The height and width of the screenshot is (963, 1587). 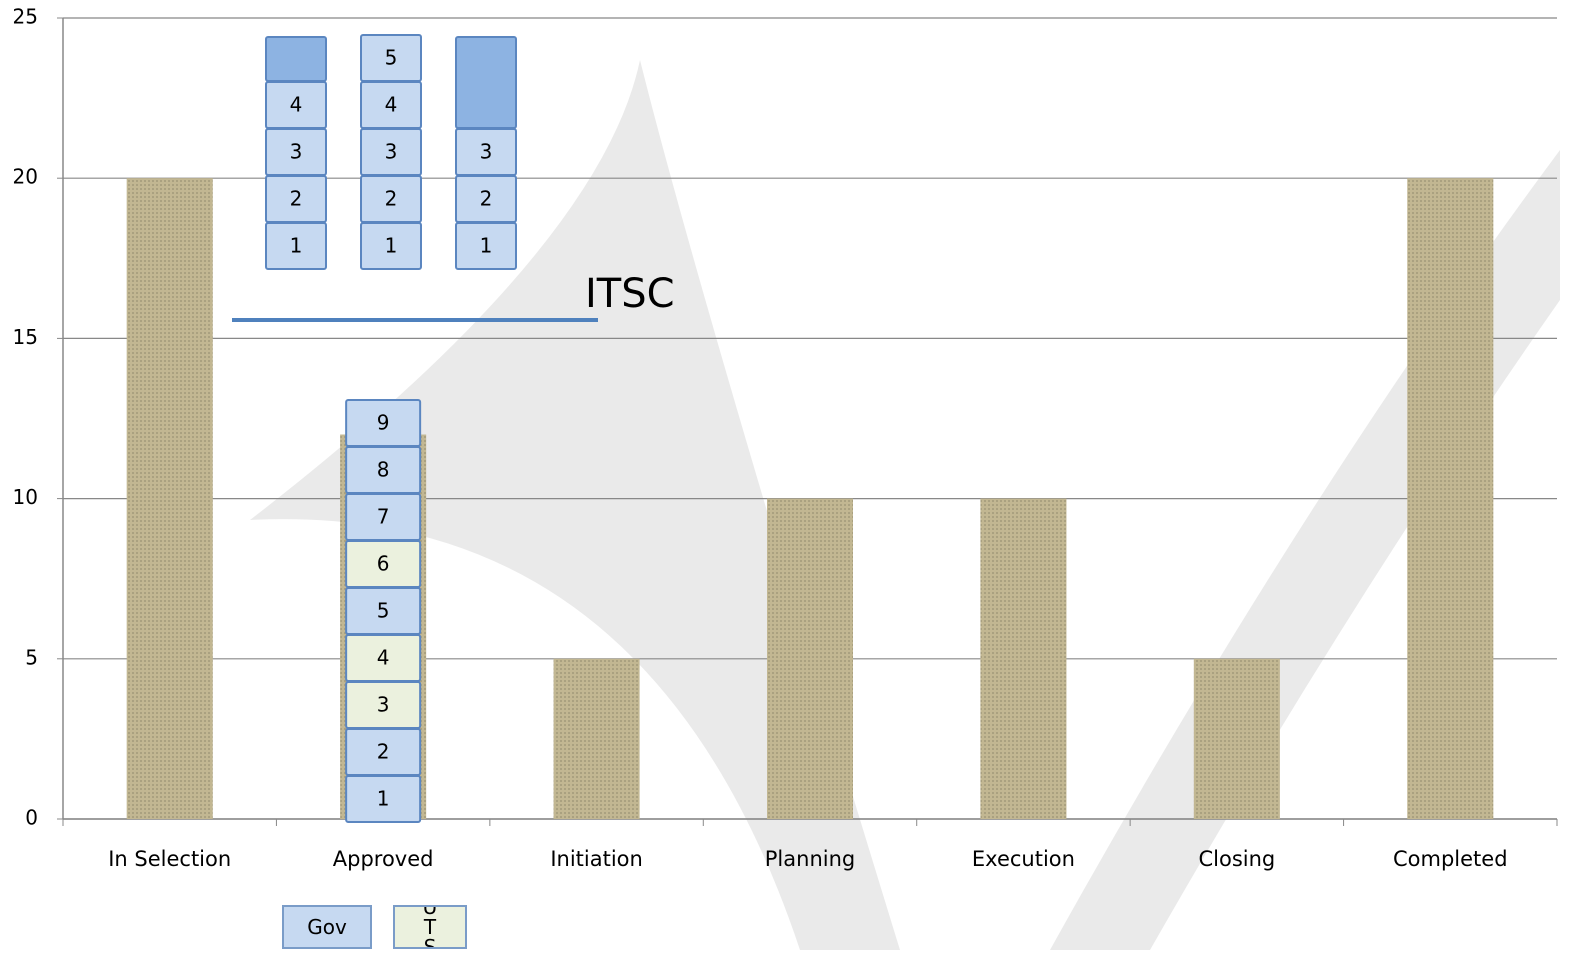 What do you see at coordinates (810, 859) in the screenshot?
I see `x-tick-label: Planning` at bounding box center [810, 859].